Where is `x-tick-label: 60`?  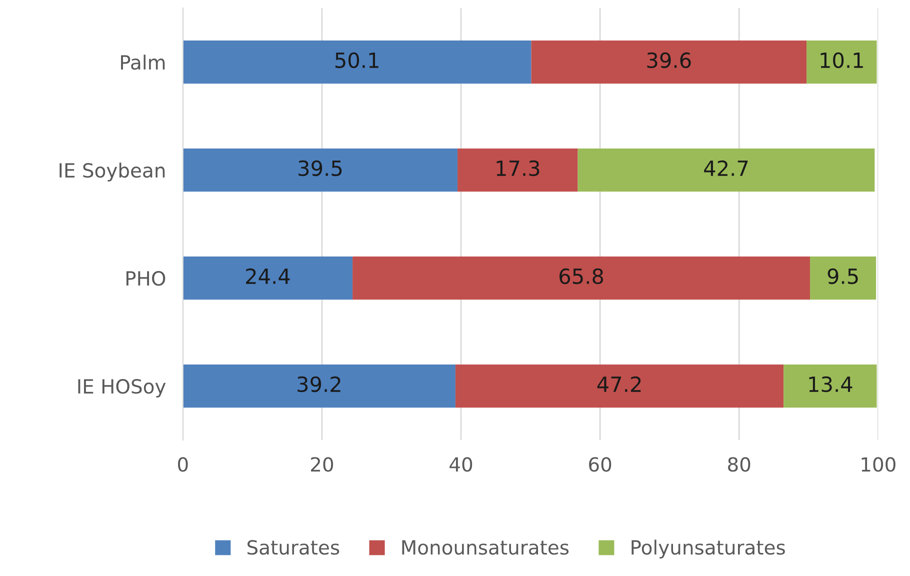
x-tick-label: 60 is located at coordinates (600, 464).